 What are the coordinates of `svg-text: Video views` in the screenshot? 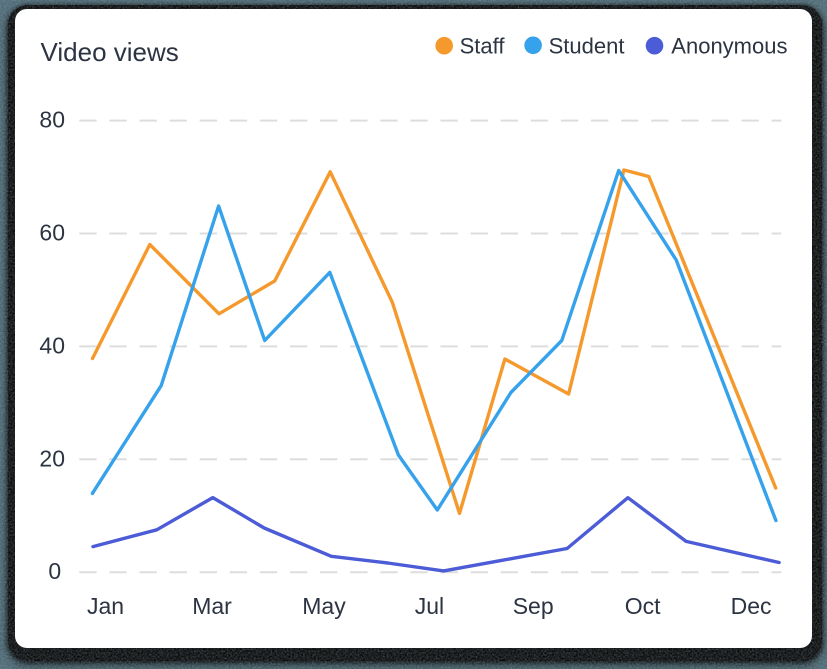 It's located at (110, 52).